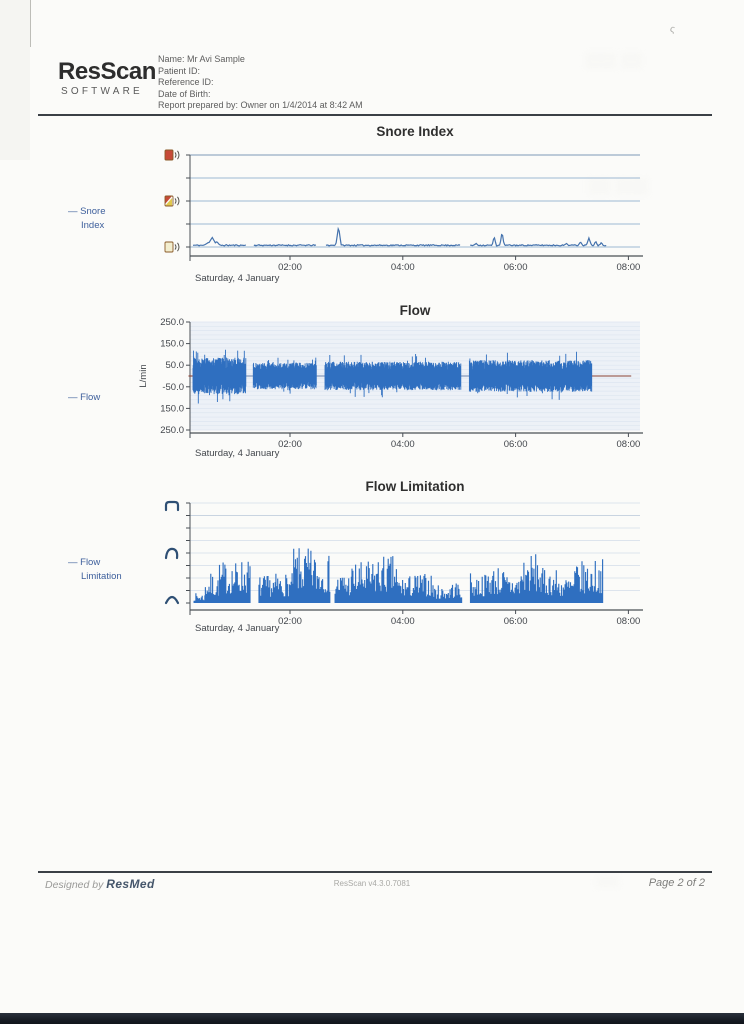 This screenshot has height=1024, width=744. I want to click on flow-limitation-bars, so click(398, 575).